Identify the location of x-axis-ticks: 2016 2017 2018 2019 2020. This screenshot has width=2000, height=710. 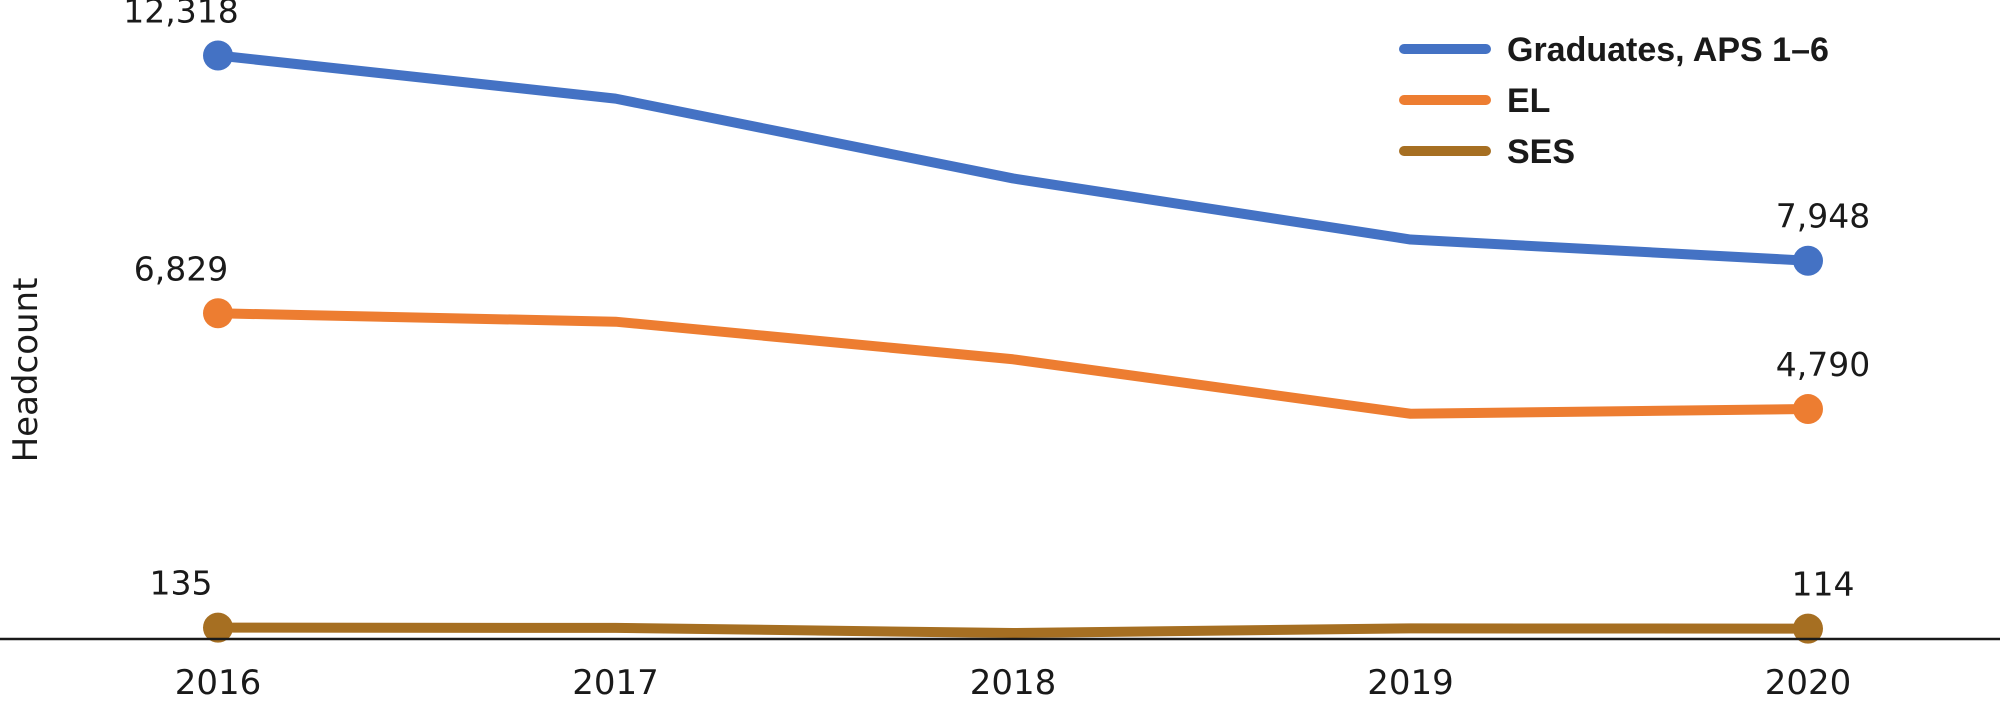
(1013, 683).